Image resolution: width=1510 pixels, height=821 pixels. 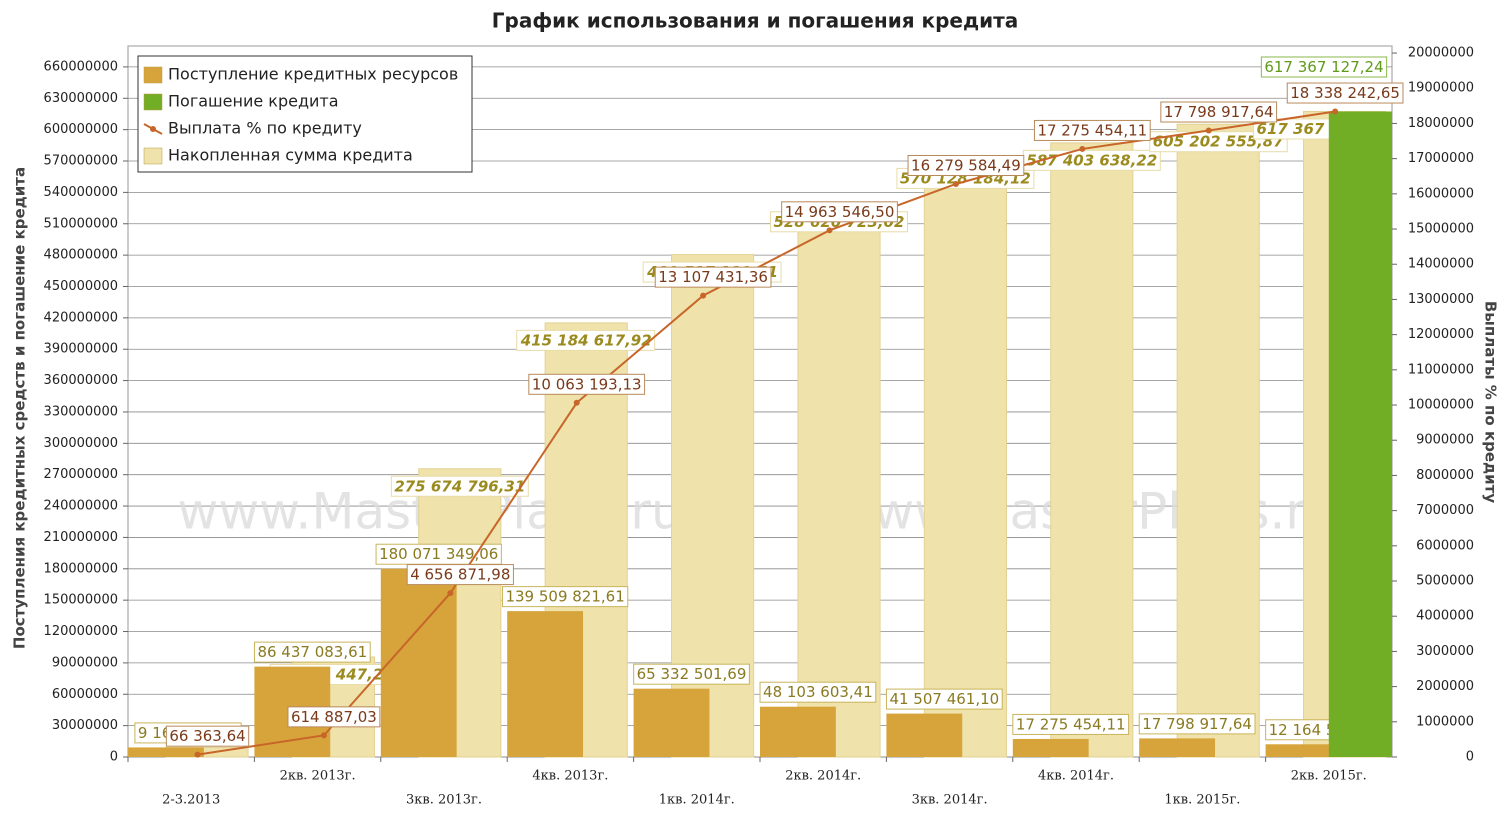 What do you see at coordinates (755, 21) in the screenshot?
I see `chart-title: График использования и погашения кредита` at bounding box center [755, 21].